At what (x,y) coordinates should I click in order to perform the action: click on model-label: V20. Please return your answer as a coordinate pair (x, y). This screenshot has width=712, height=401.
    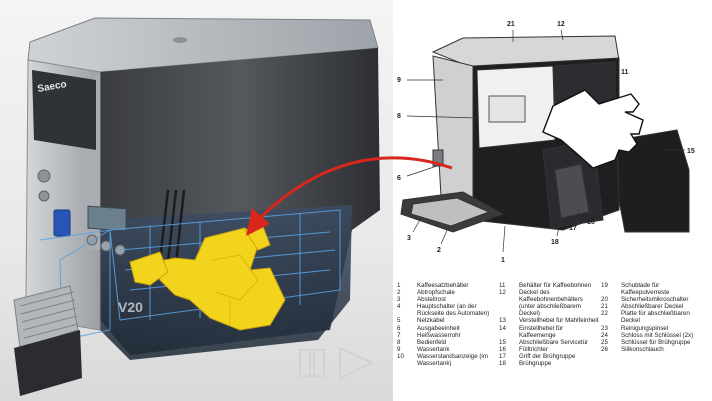
    Looking at the image, I should click on (130, 307).